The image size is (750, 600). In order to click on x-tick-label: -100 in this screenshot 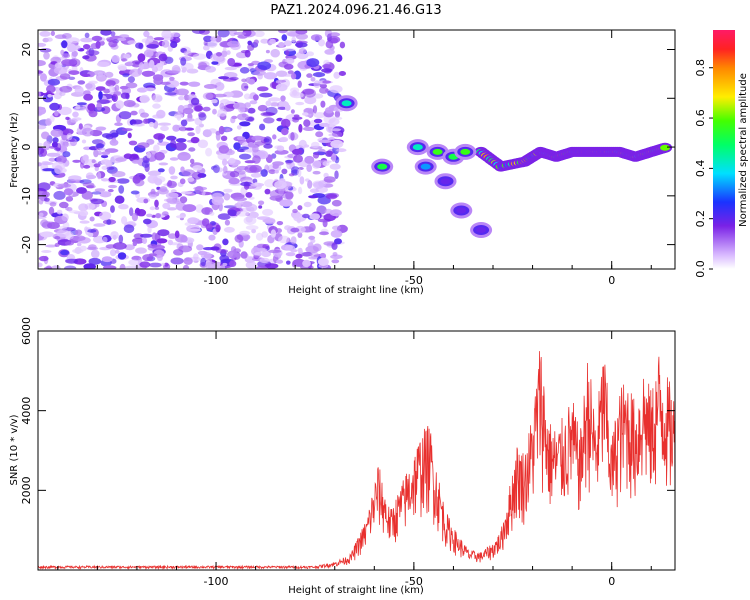, I will do `click(216, 280)`.